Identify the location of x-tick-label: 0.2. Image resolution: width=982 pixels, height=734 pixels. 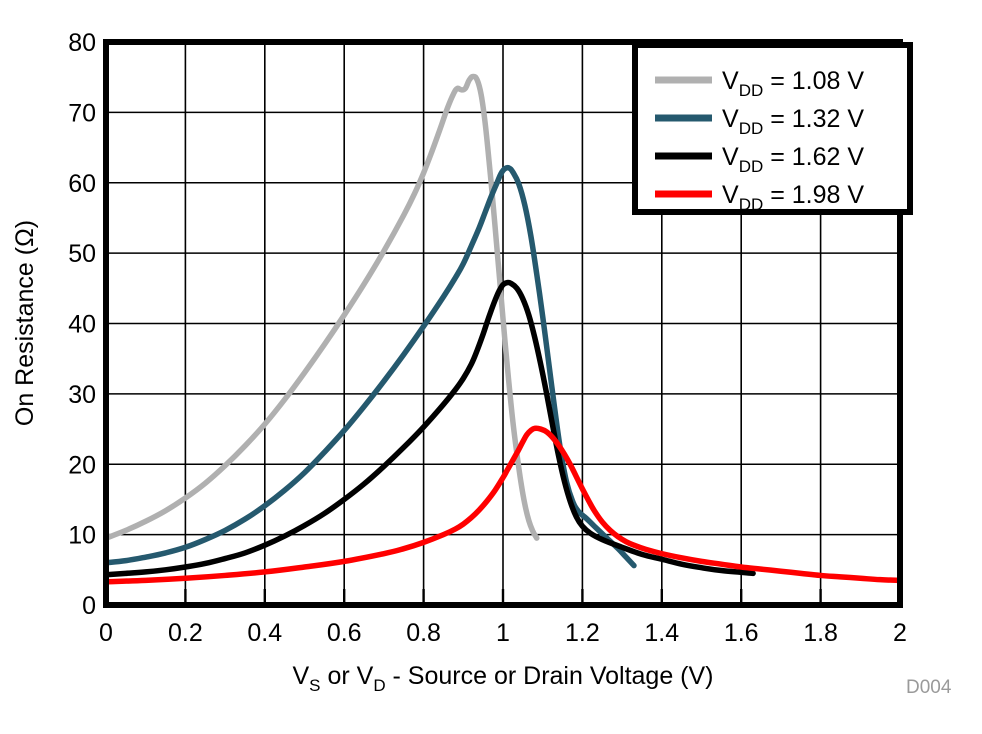
(185, 633).